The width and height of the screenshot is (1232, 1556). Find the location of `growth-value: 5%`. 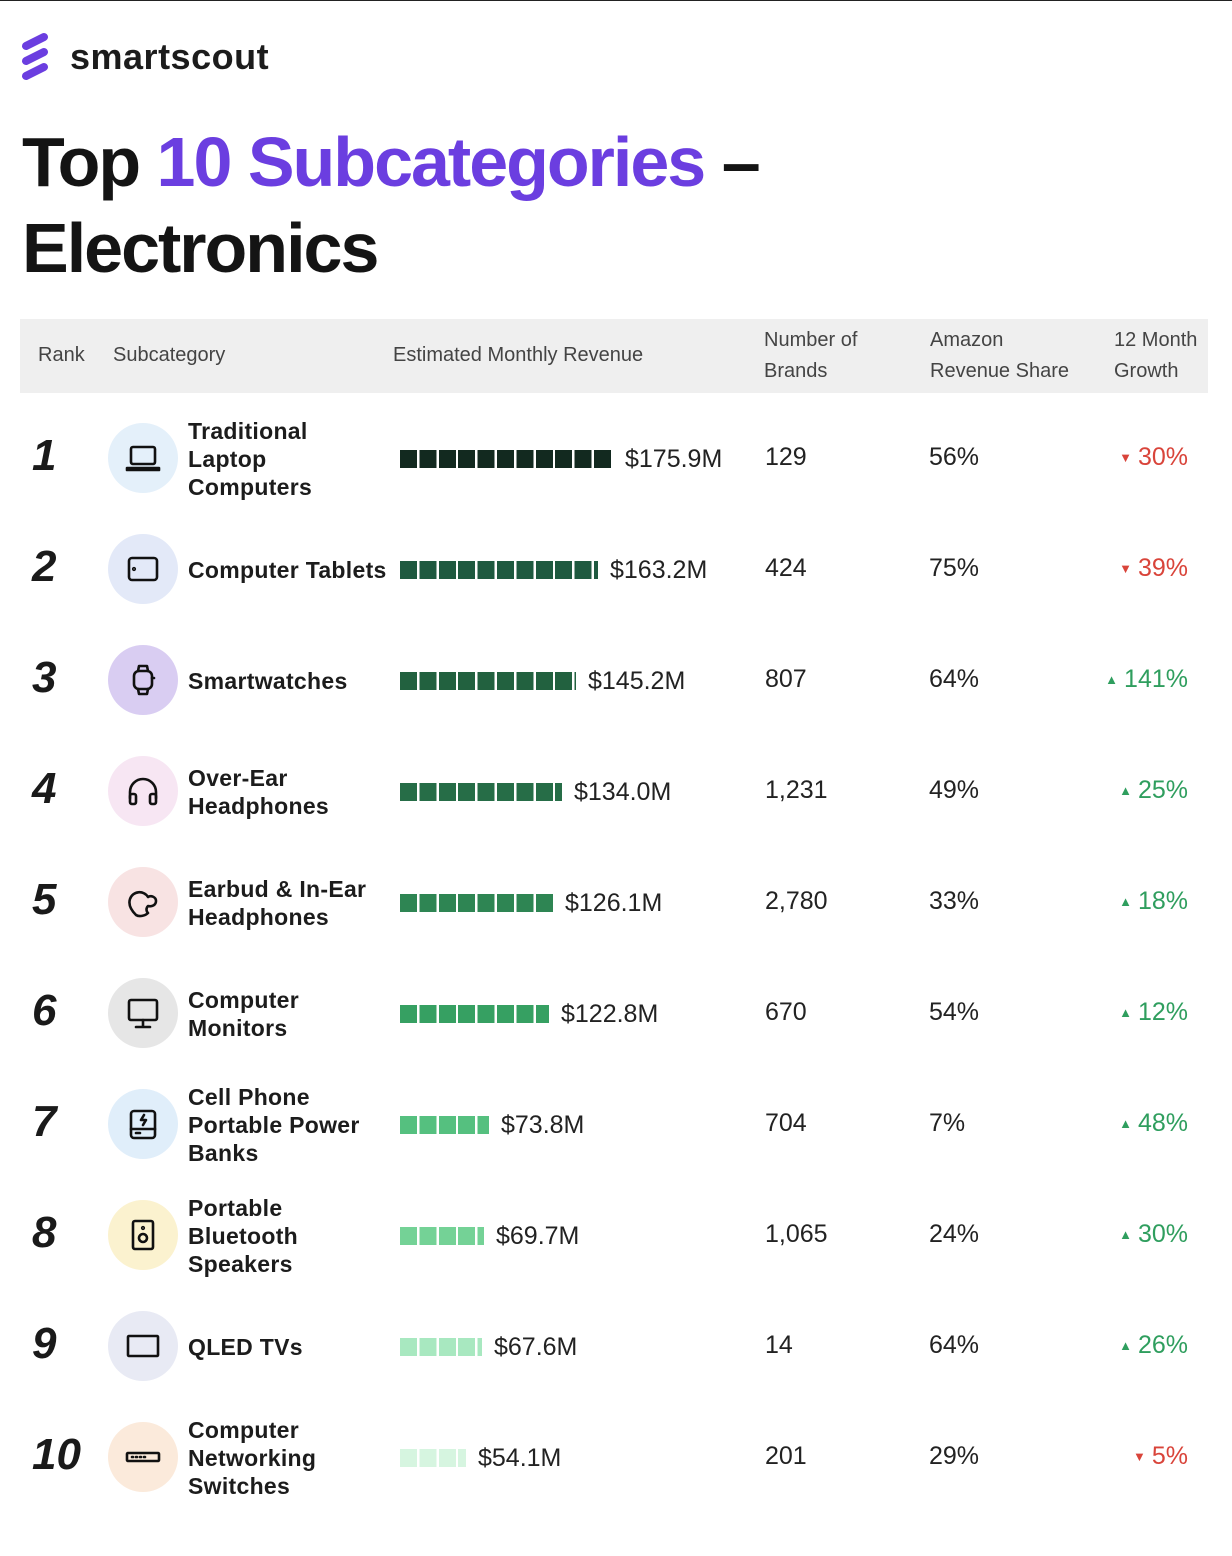

growth-value: 5% is located at coordinates (1169, 1456).